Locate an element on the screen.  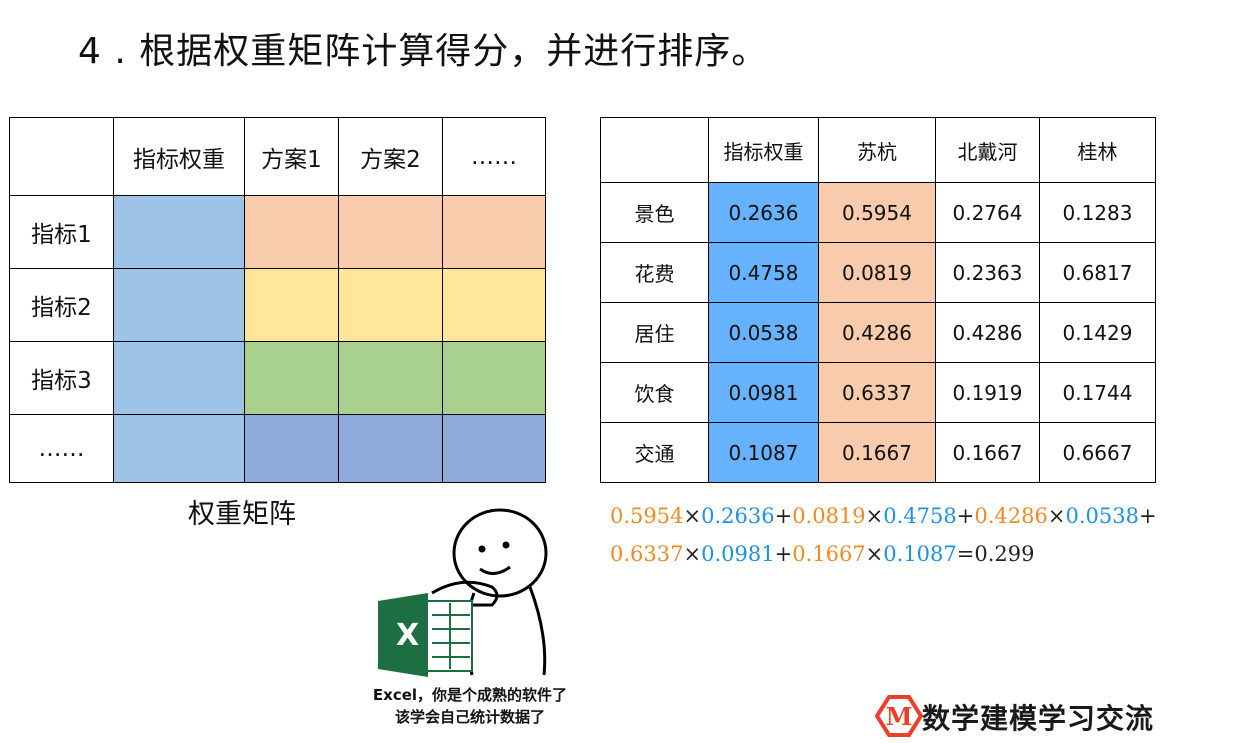
row-label: 景色 is located at coordinates (654, 212).